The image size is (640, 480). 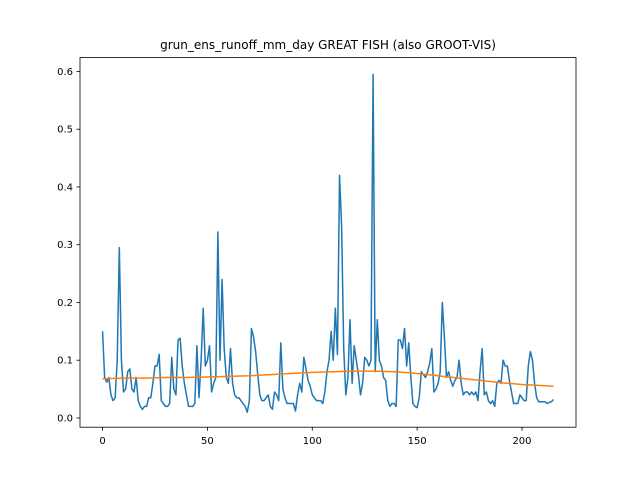 What do you see at coordinates (102, 441) in the screenshot?
I see `x-tick-label: 0` at bounding box center [102, 441].